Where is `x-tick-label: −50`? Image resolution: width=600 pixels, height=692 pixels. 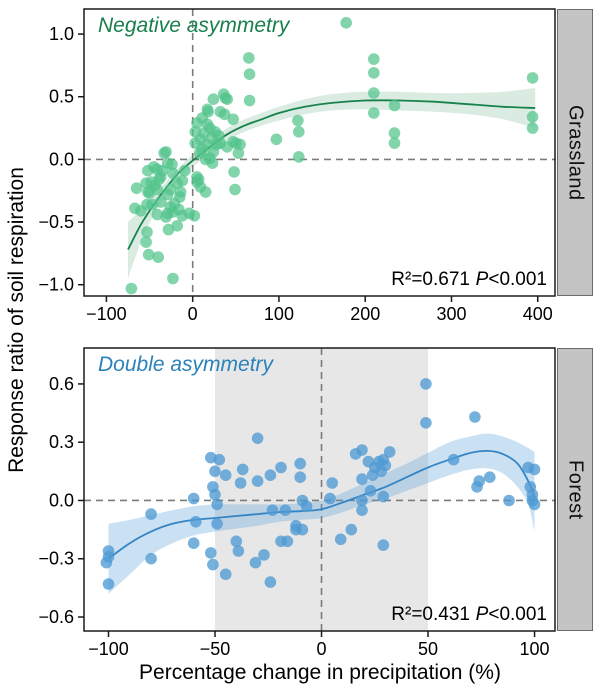 x-tick-label: −50 is located at coordinates (215, 649).